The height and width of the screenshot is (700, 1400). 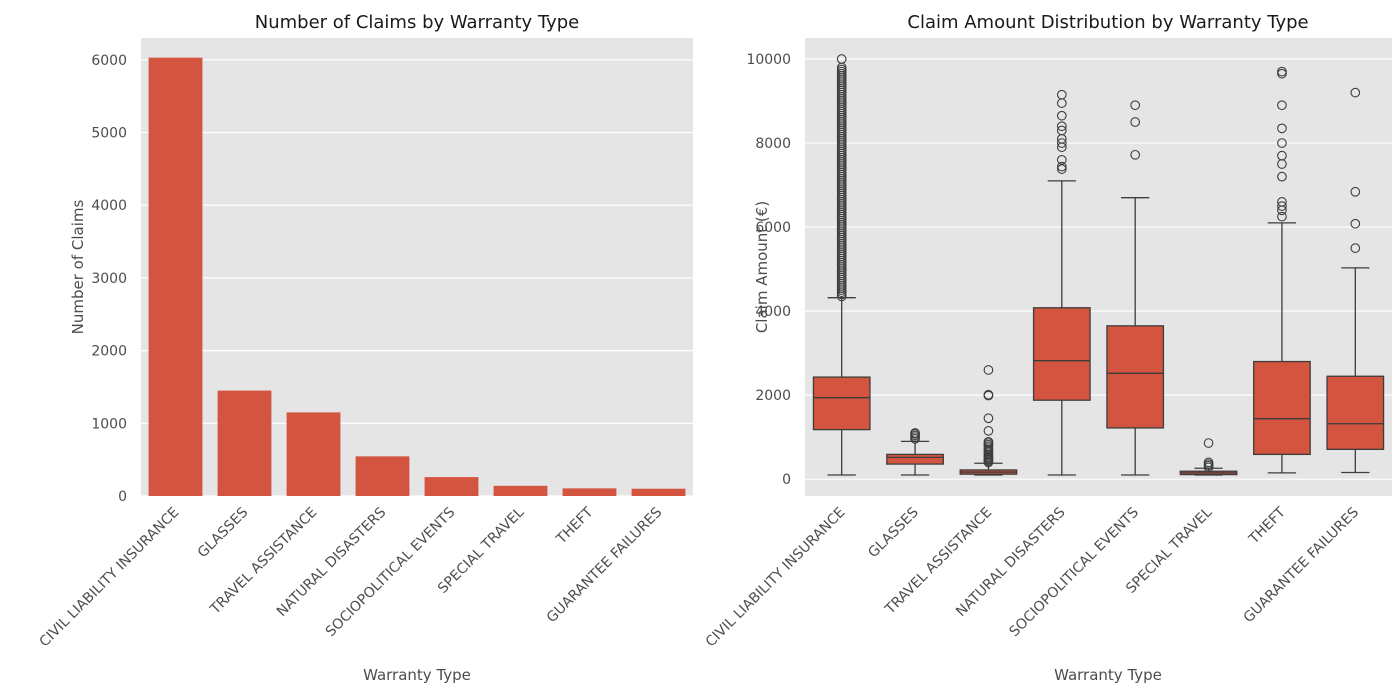 I want to click on box-natural-disasters, so click(x=1061, y=354).